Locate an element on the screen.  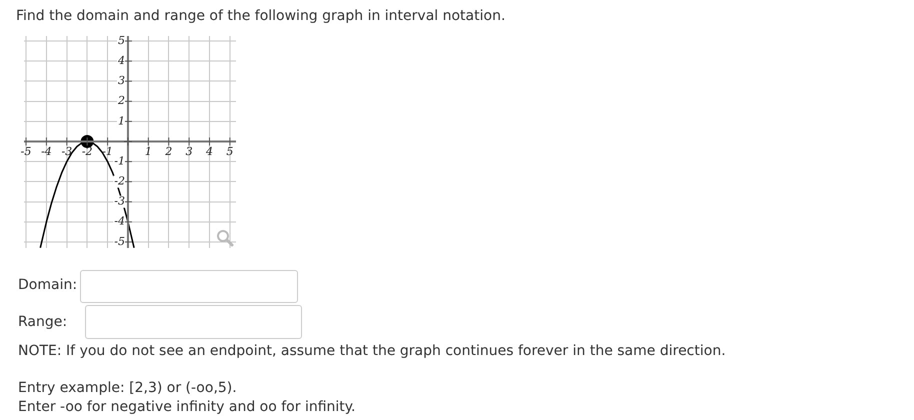
x-tick-label: -5 is located at coordinates (26, 151).